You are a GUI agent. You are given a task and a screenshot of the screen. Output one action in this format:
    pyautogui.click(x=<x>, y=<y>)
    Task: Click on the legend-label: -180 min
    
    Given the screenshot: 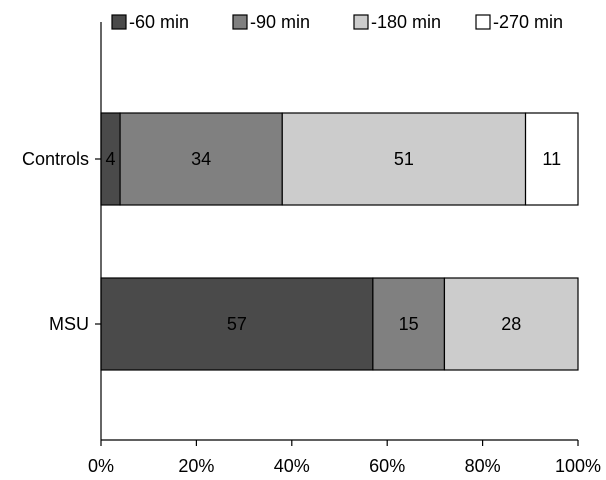 What is the action you would take?
    pyautogui.click(x=406, y=22)
    